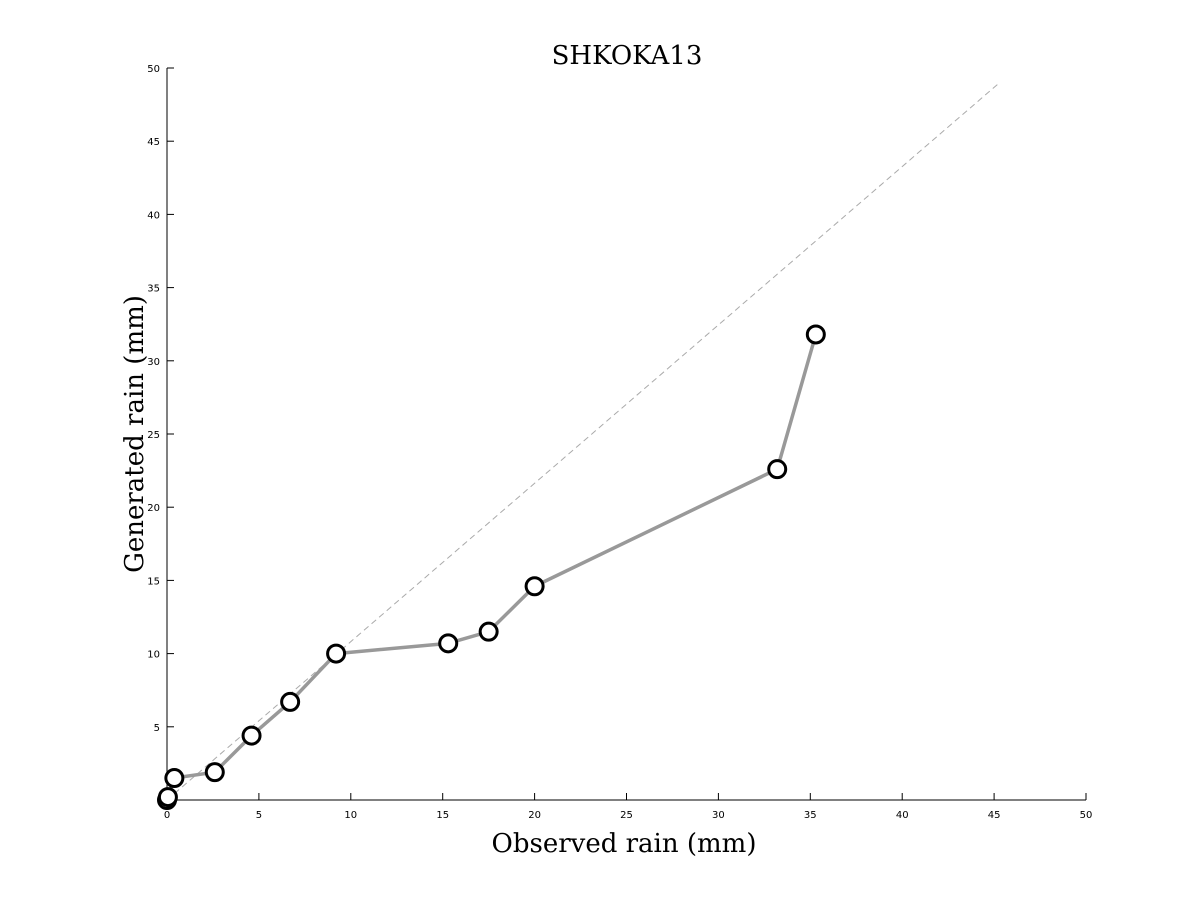  I want to click on x-tick-label: 45, so click(994, 815).